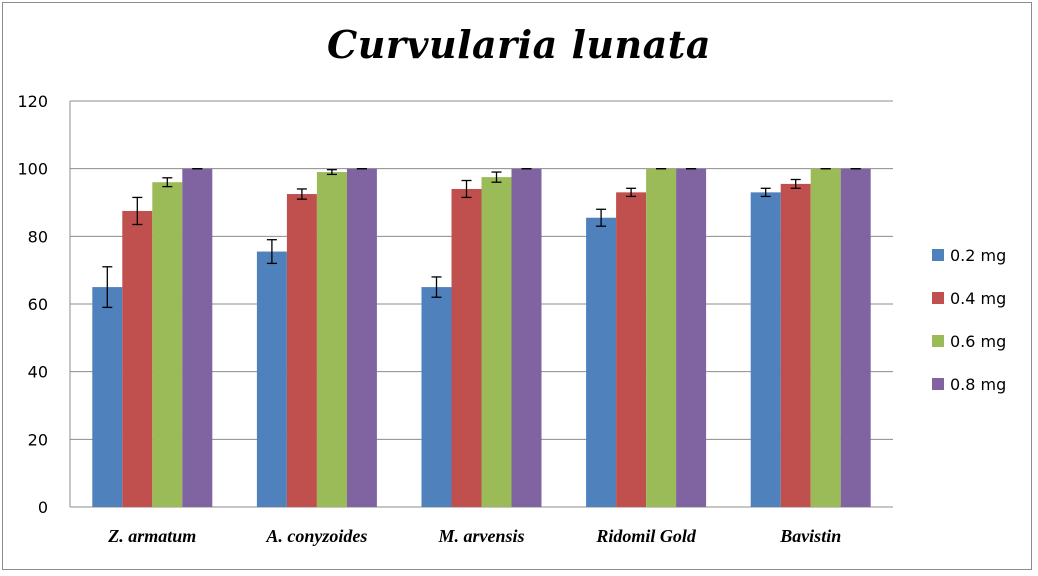  I want to click on y-tick-label: 20, so click(38, 439).